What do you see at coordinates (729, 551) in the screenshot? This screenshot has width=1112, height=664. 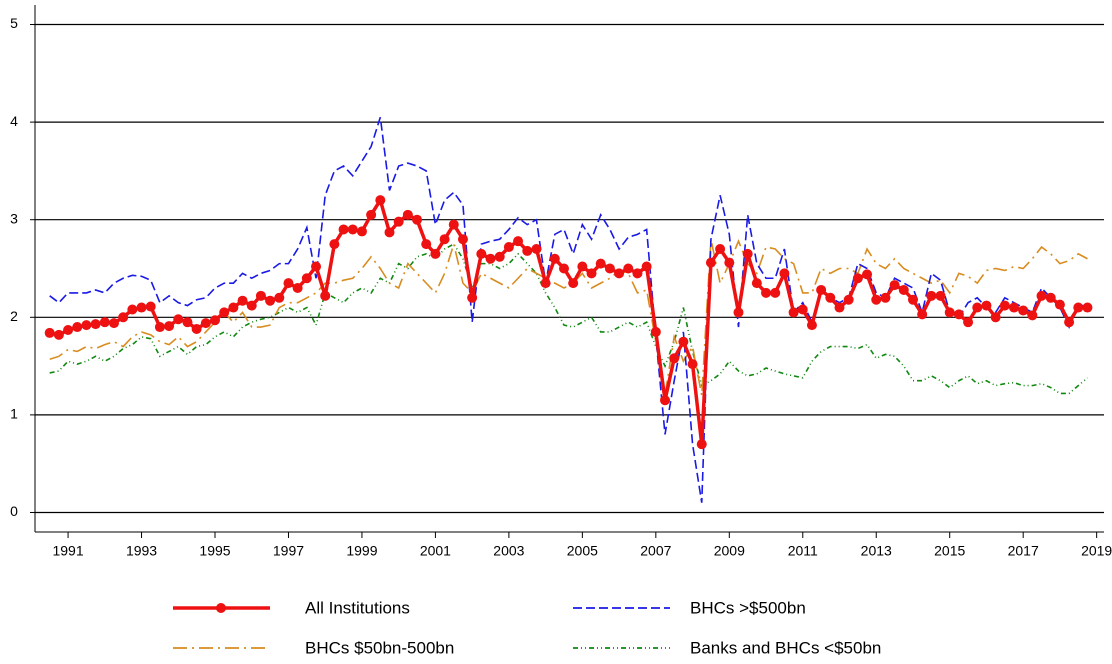 I see `x-tick-label: 2009` at bounding box center [729, 551].